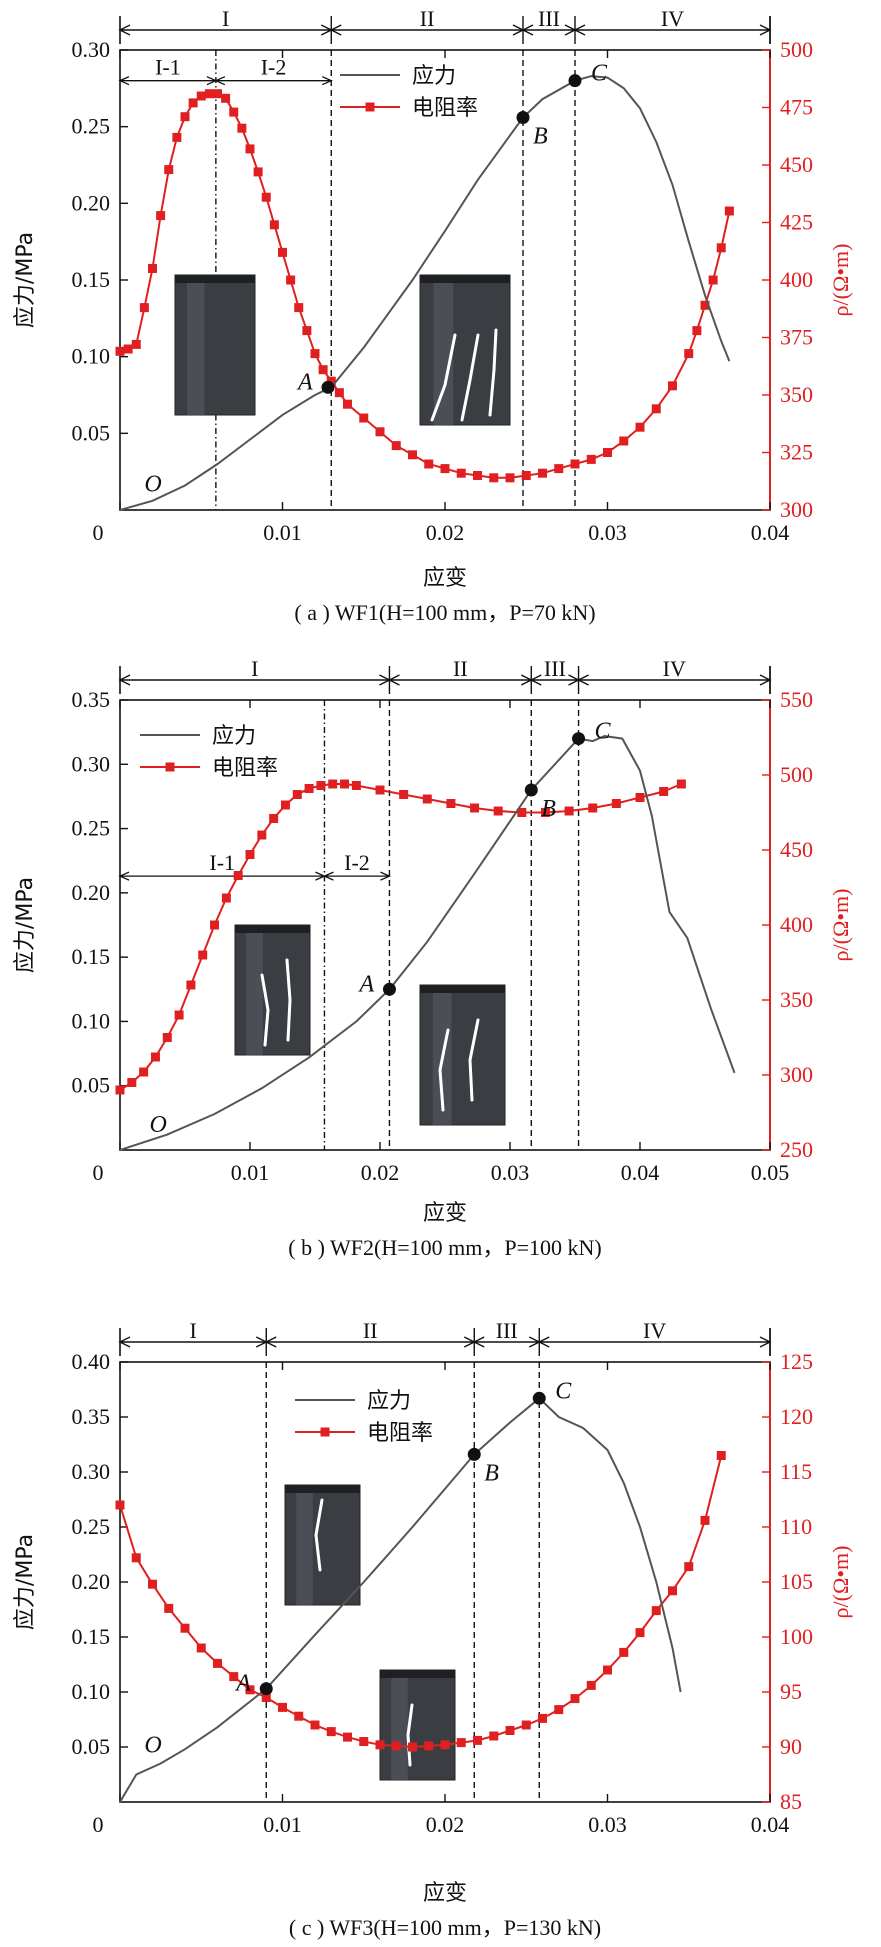  Describe the element at coordinates (491, 1473) in the screenshot. I see `key-point-label: B` at that location.